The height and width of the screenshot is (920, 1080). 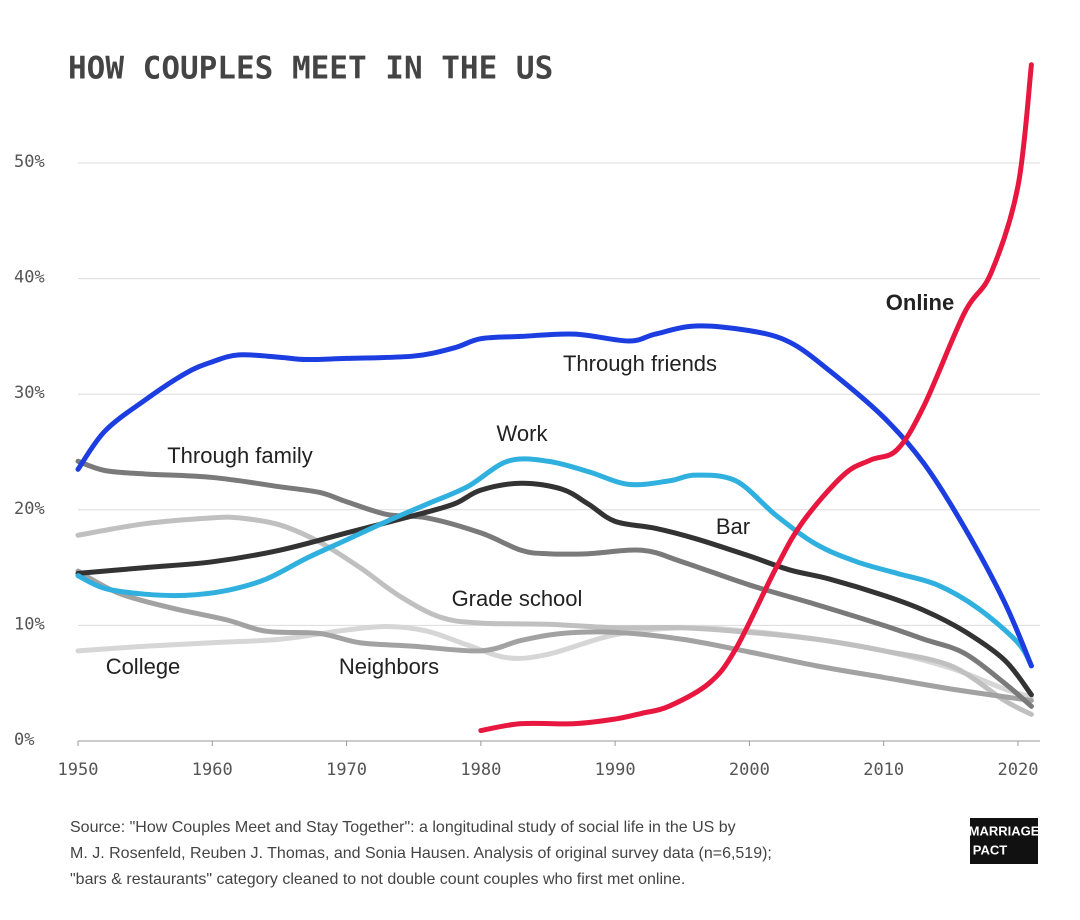 I want to click on x-tick-label: 1980, so click(x=480, y=770).